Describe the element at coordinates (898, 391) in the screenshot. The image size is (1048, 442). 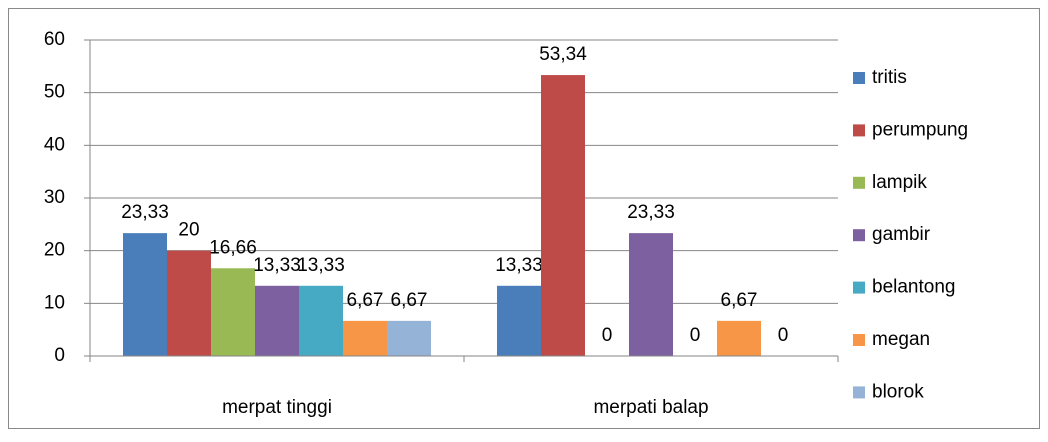
I see `legend-label: blorok` at that location.